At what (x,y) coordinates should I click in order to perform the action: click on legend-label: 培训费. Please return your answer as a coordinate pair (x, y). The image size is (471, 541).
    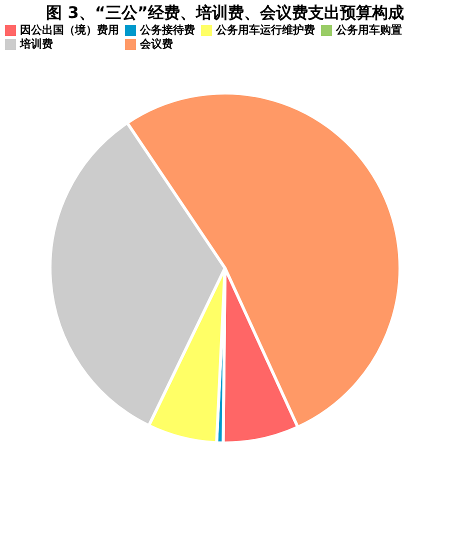
    Looking at the image, I should click on (36, 44).